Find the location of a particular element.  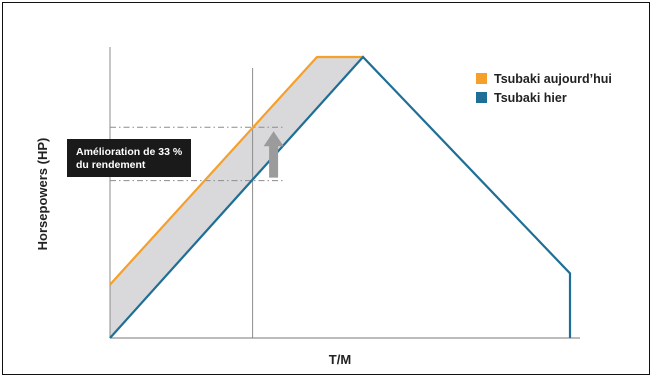

x-axis-label: T/M is located at coordinates (340, 359).